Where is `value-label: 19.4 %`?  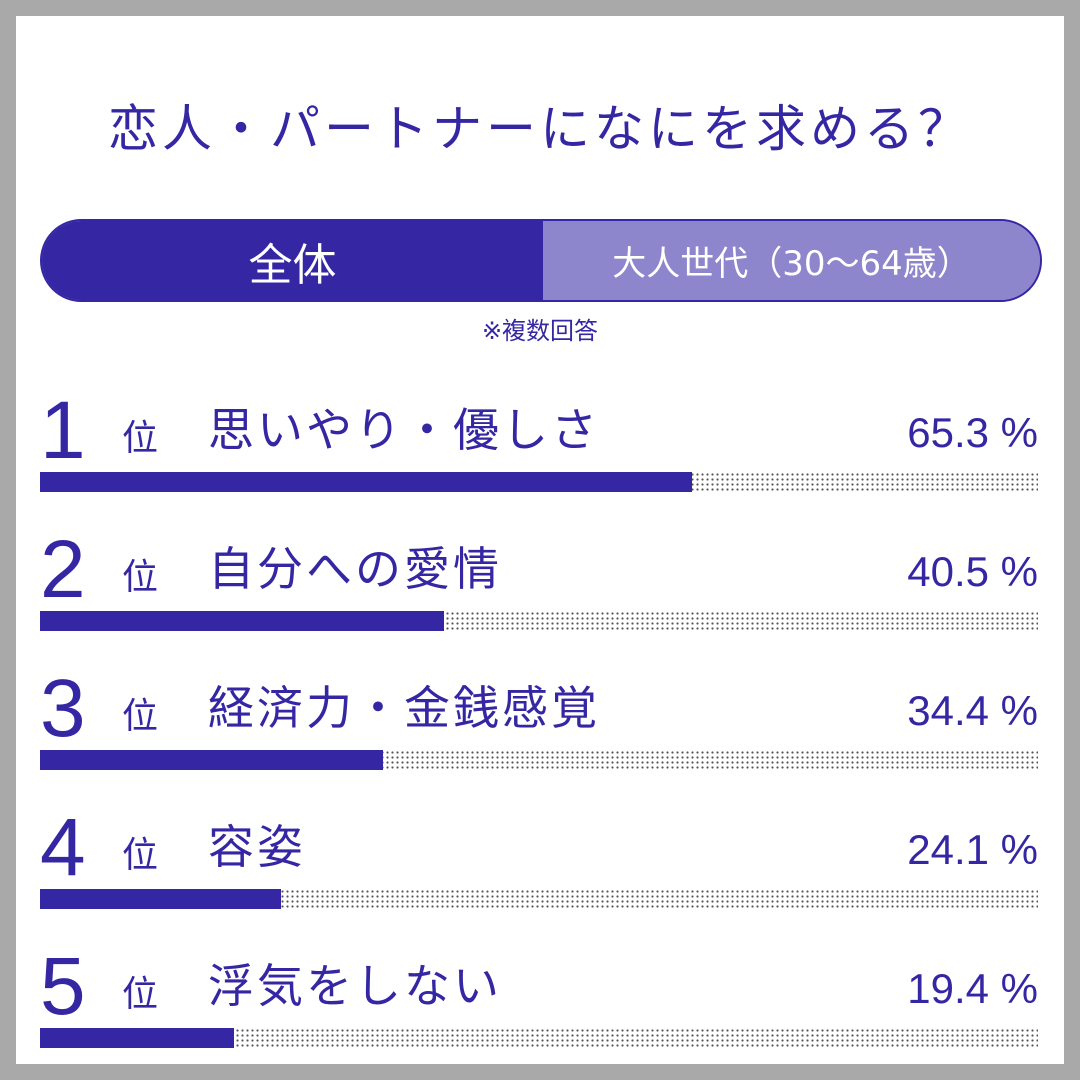
value-label: 19.4 % is located at coordinates (972, 988).